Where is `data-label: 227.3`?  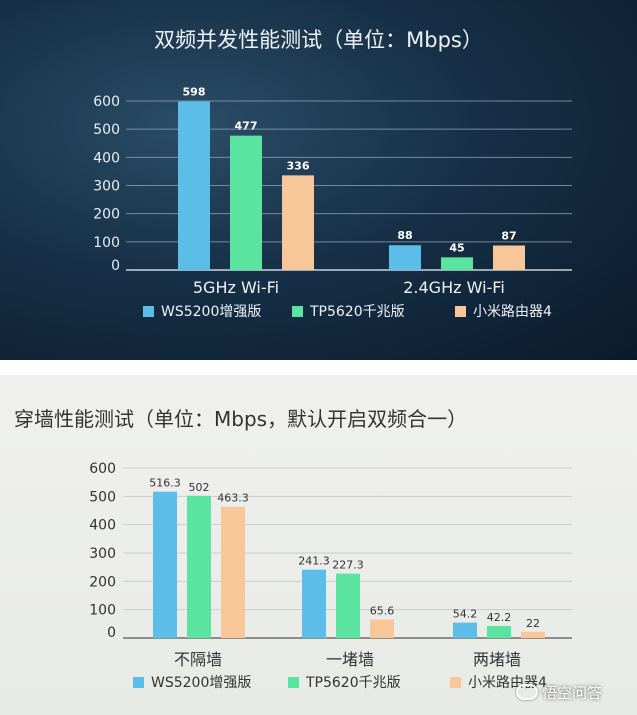
data-label: 227.3 is located at coordinates (348, 565).